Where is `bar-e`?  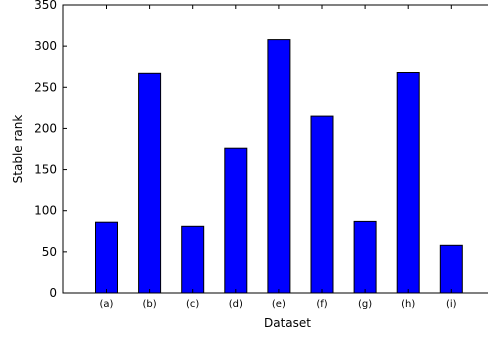 bar-e is located at coordinates (279, 166).